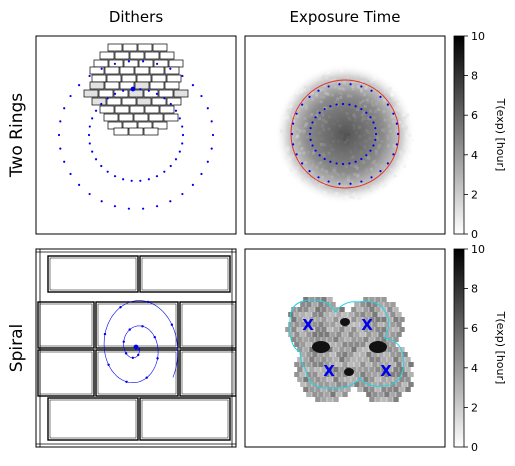 This screenshot has width=515, height=466. Describe the element at coordinates (308, 325) in the screenshot. I see `x-marker: X` at that location.